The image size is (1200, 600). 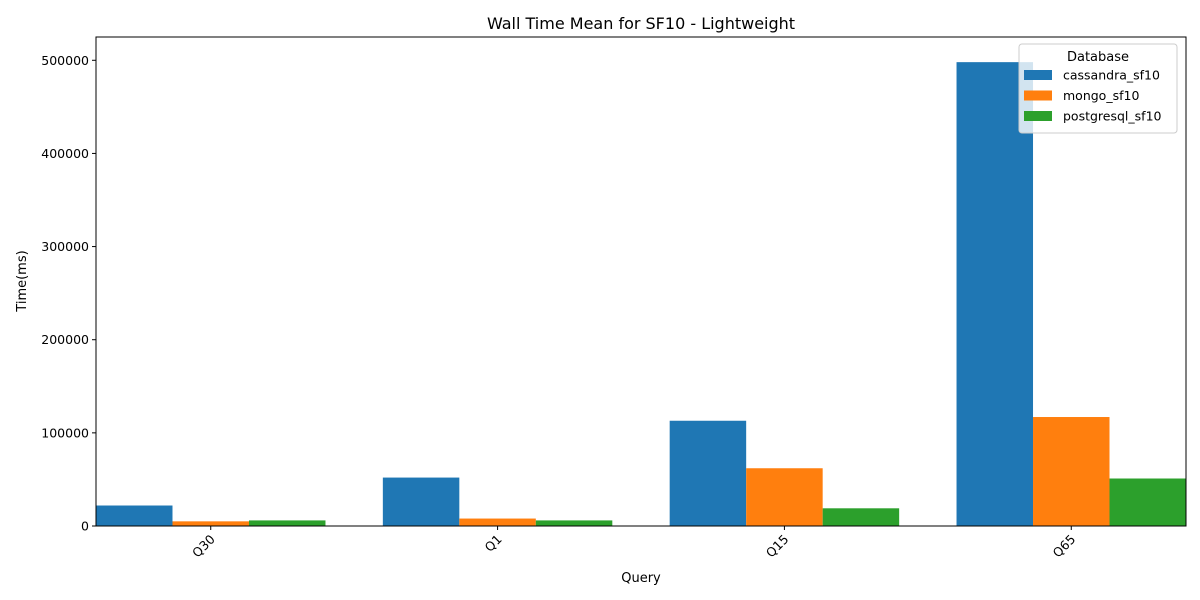 I want to click on y-tick-label: 400000, so click(x=65, y=153).